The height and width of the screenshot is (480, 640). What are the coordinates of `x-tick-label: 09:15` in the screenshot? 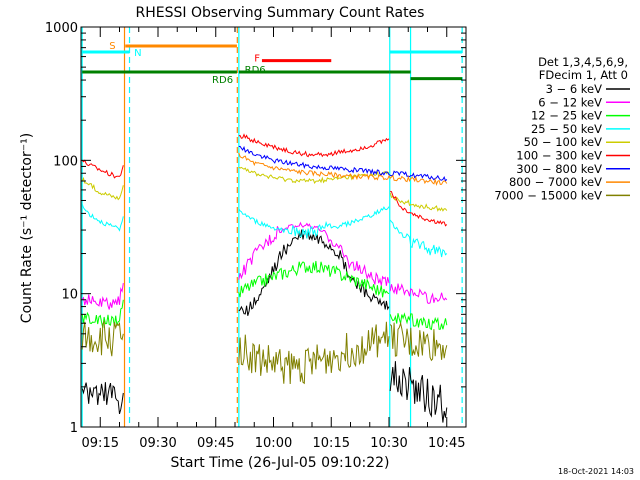 It's located at (100, 443).